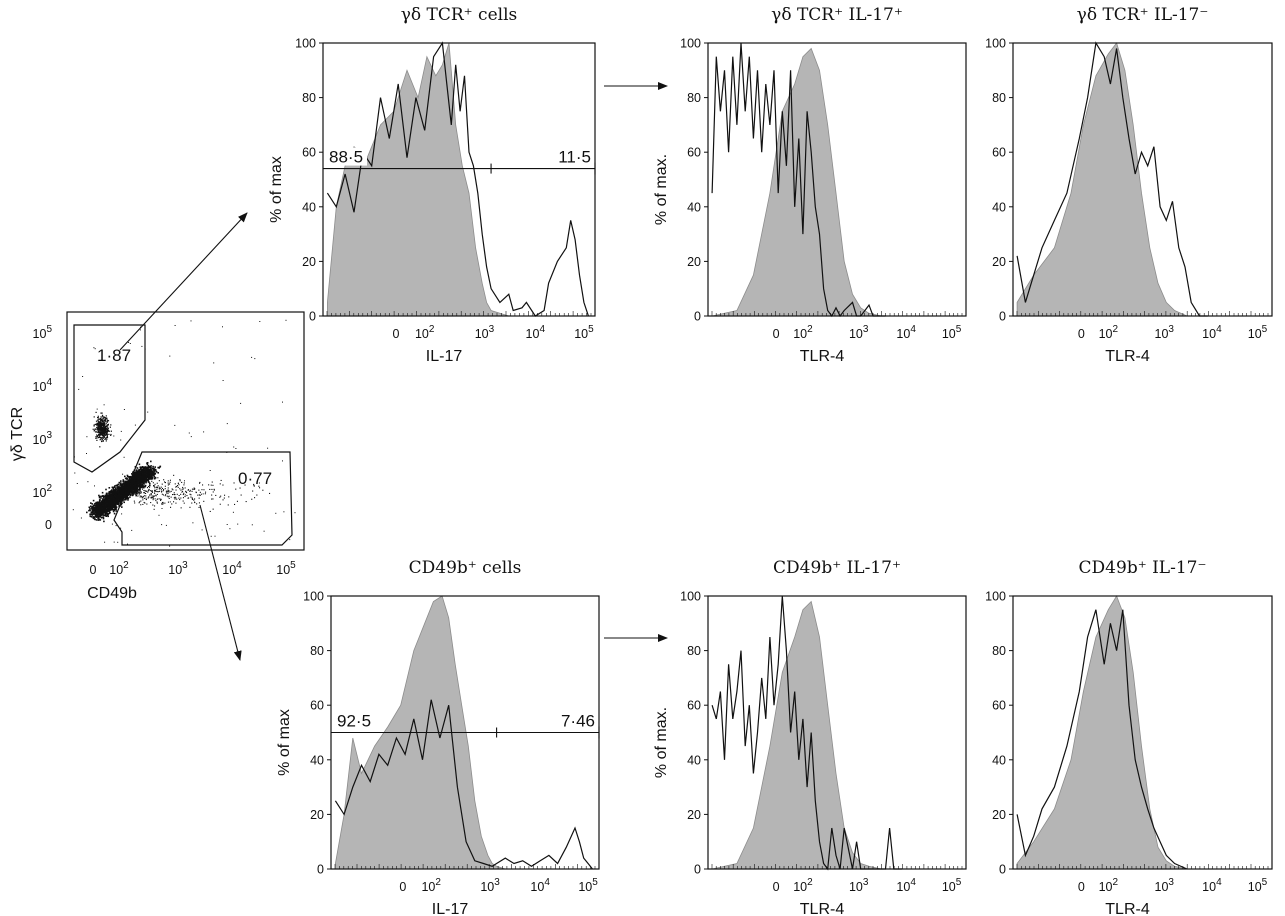 The height and width of the screenshot is (916, 1285). Describe the element at coordinates (906, 885) in the screenshot. I see `cd49b-il17pos-tlr4-x-tick-label: 10⁴` at that location.